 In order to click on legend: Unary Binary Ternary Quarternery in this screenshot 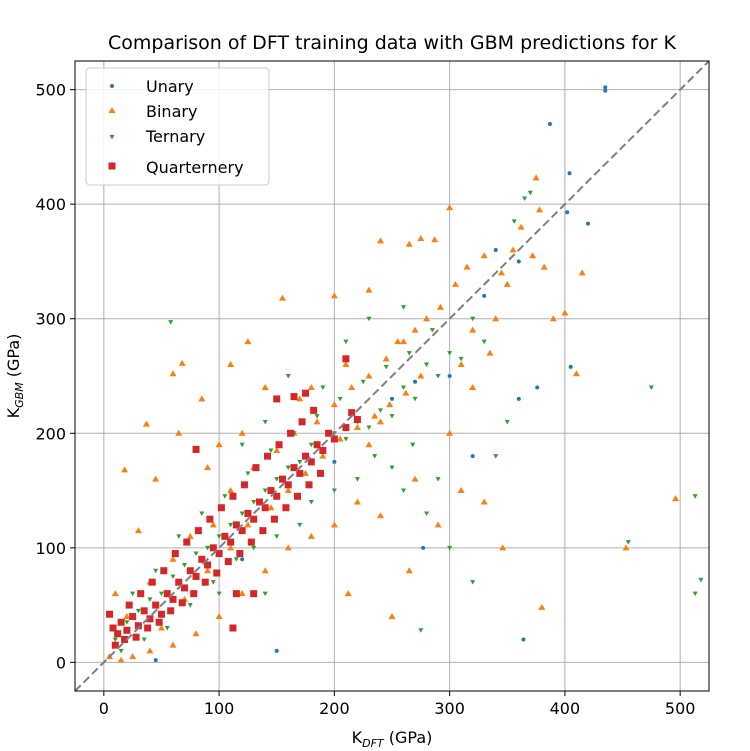, I will do `click(177, 126)`.